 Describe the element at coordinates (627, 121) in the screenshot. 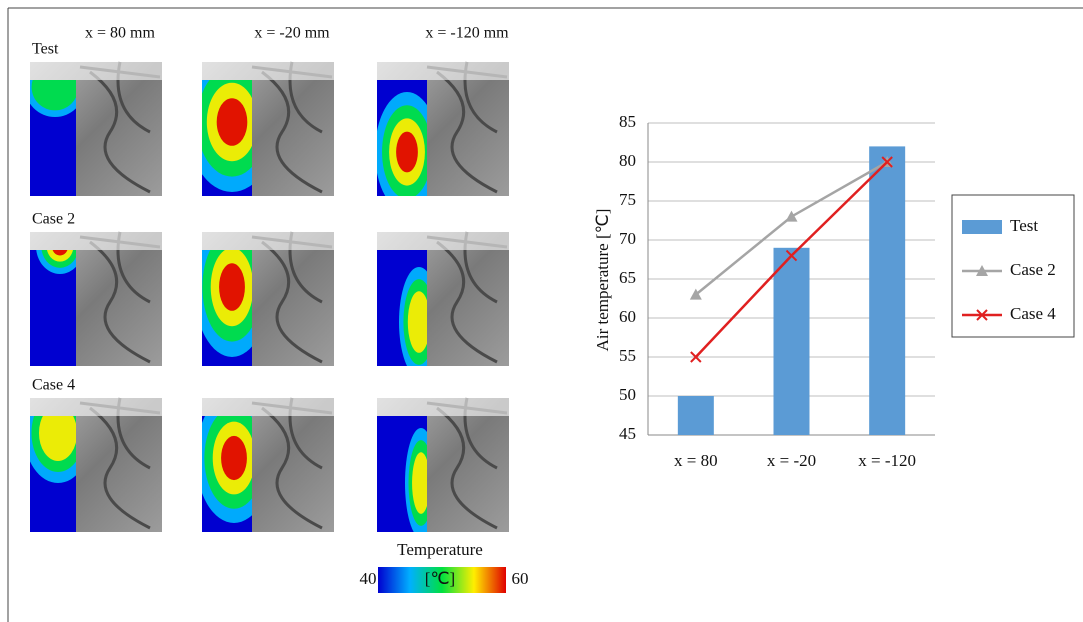

I see `y-tick-label: 85` at that location.